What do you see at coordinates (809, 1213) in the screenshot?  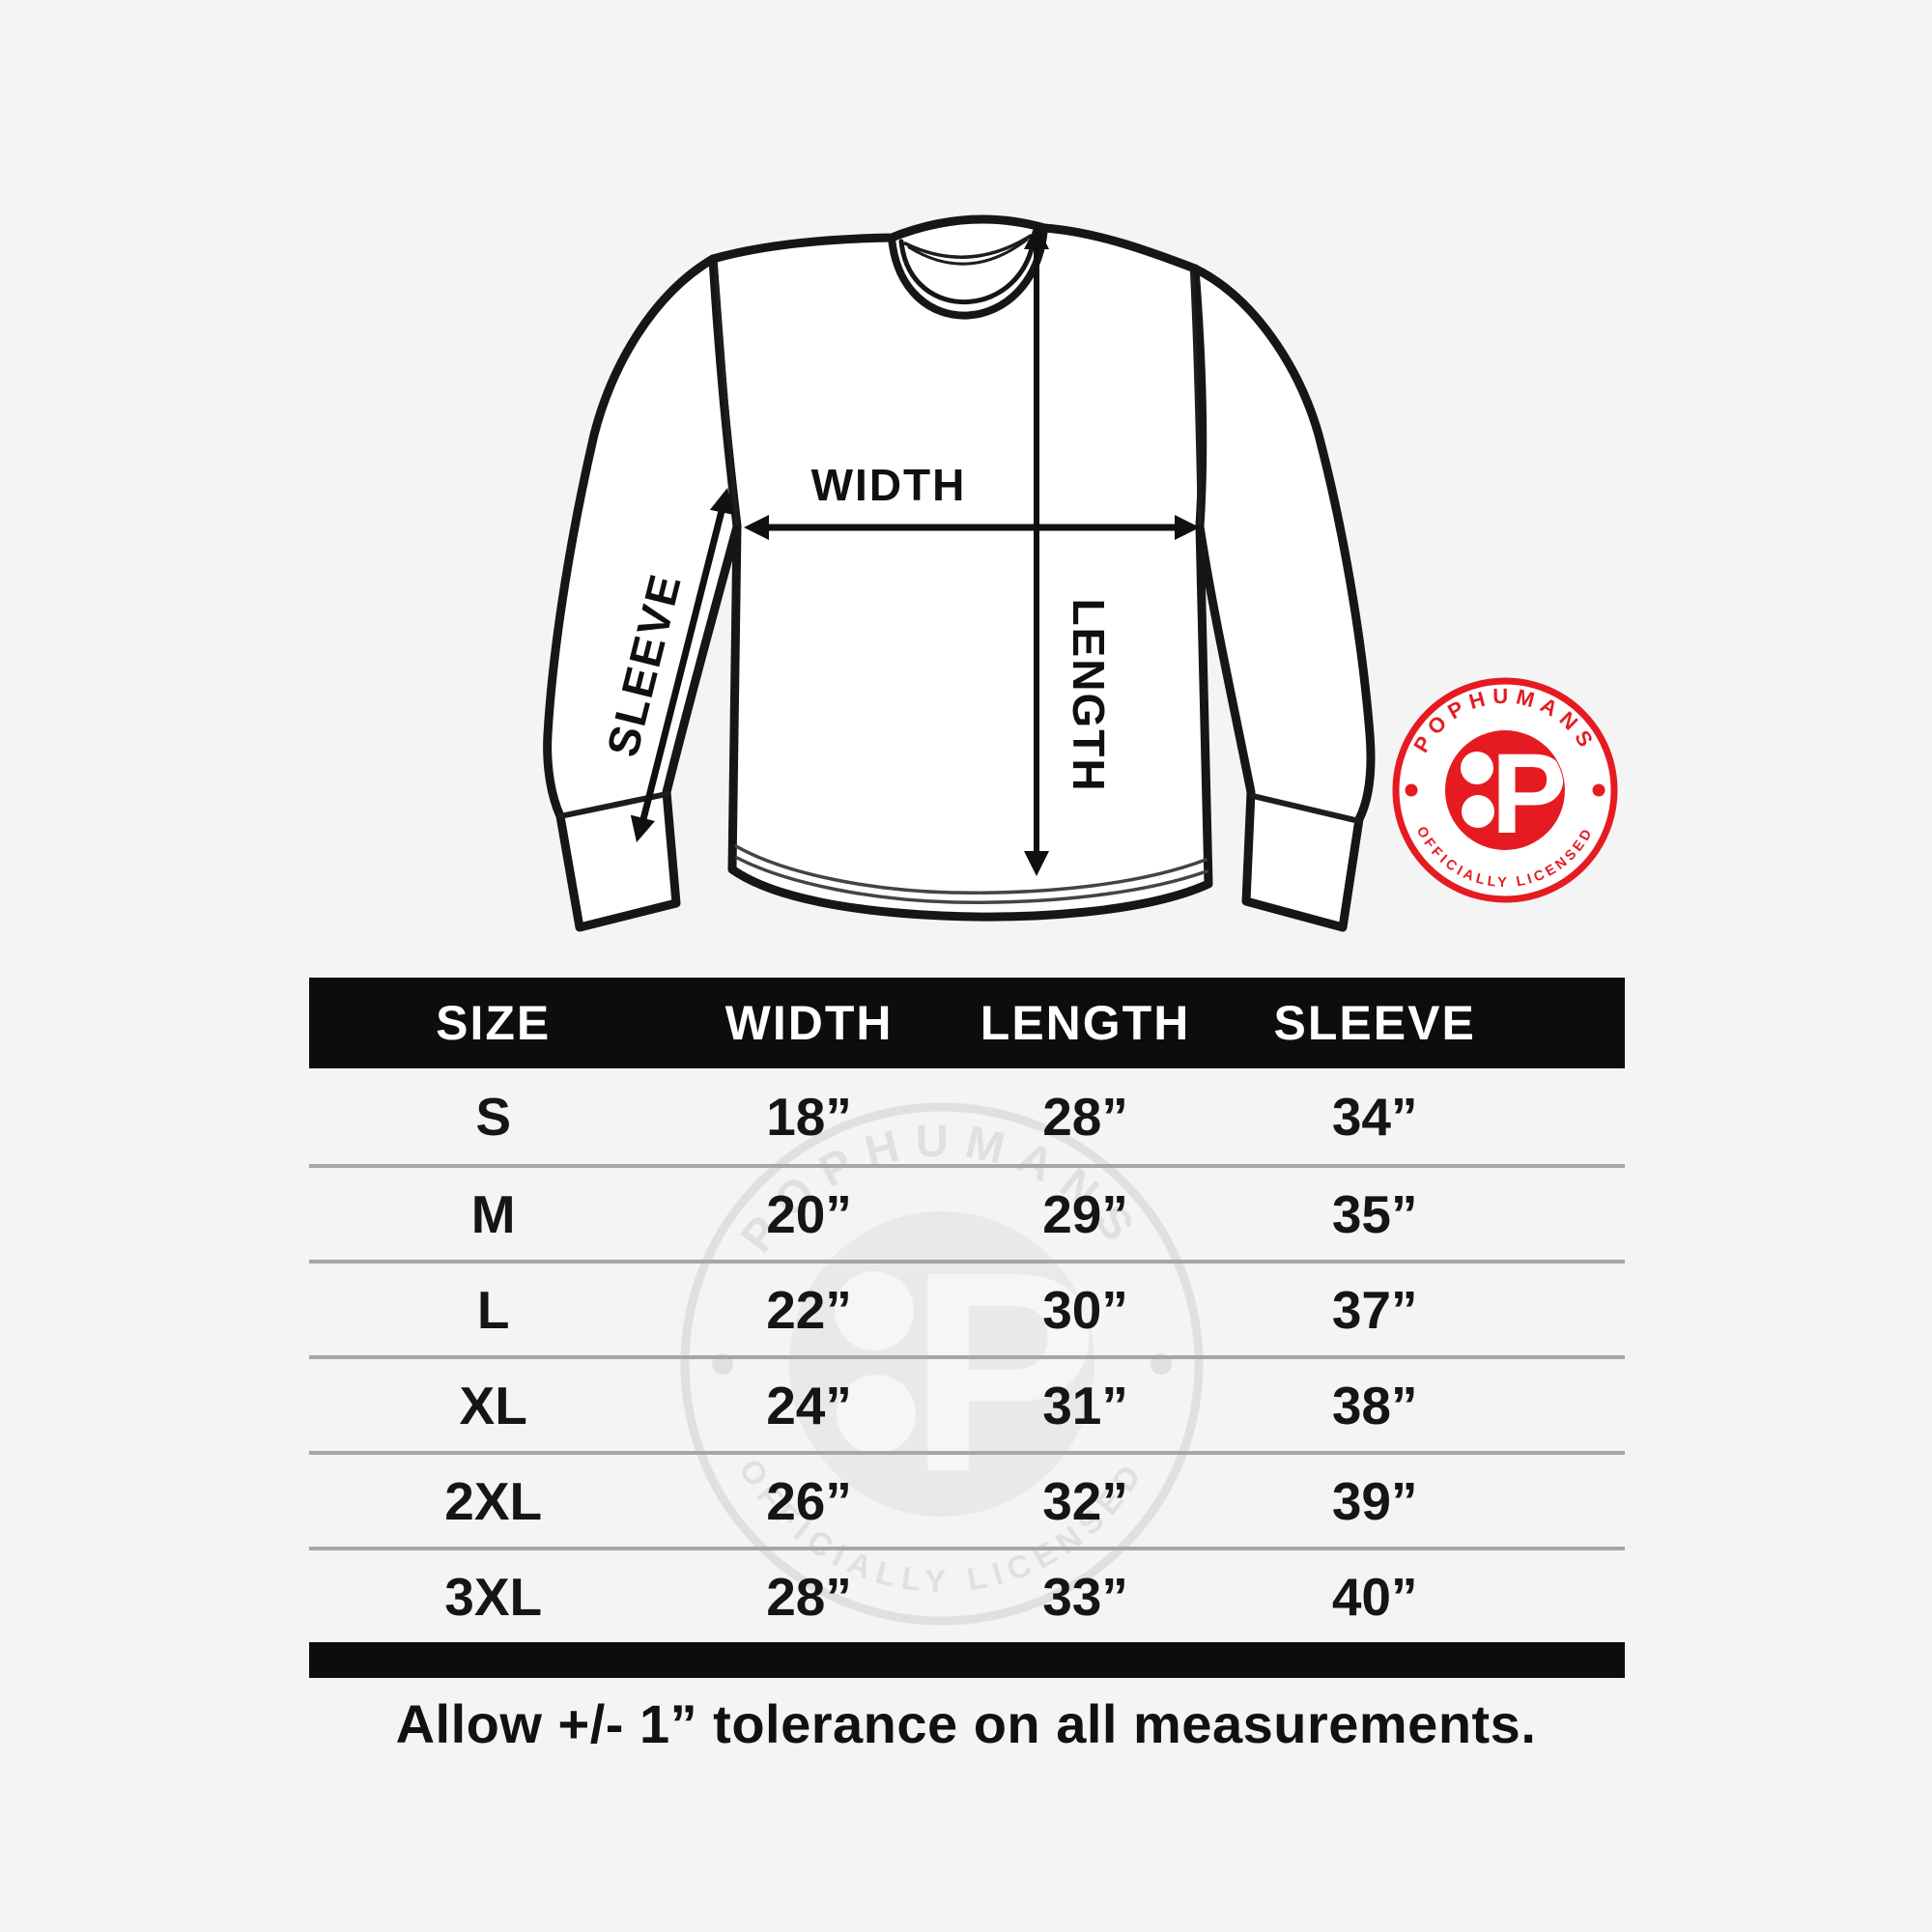 I see `cell-width: 20”` at bounding box center [809, 1213].